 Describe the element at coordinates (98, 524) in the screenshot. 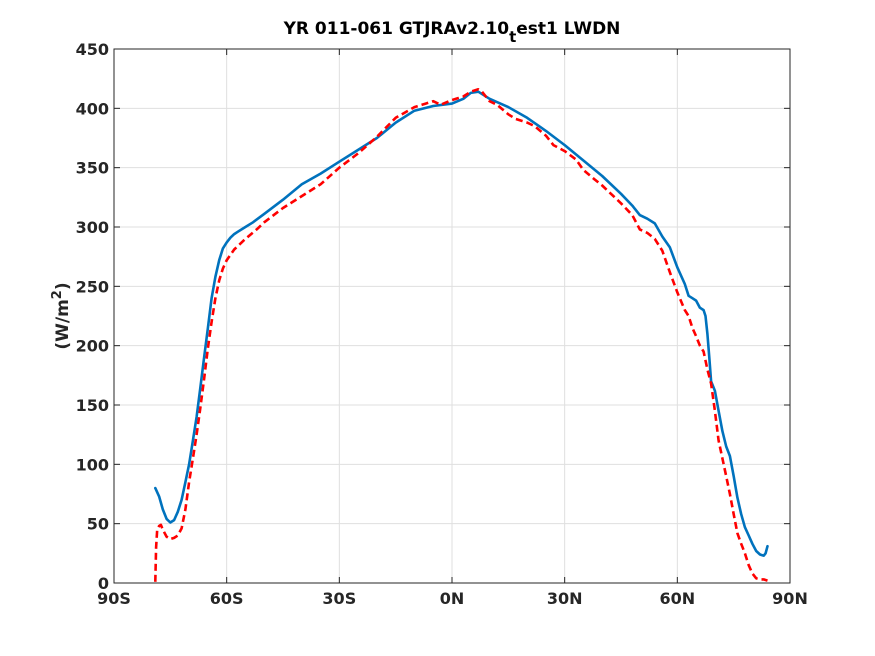

I see `y-tick-label: 50` at that location.